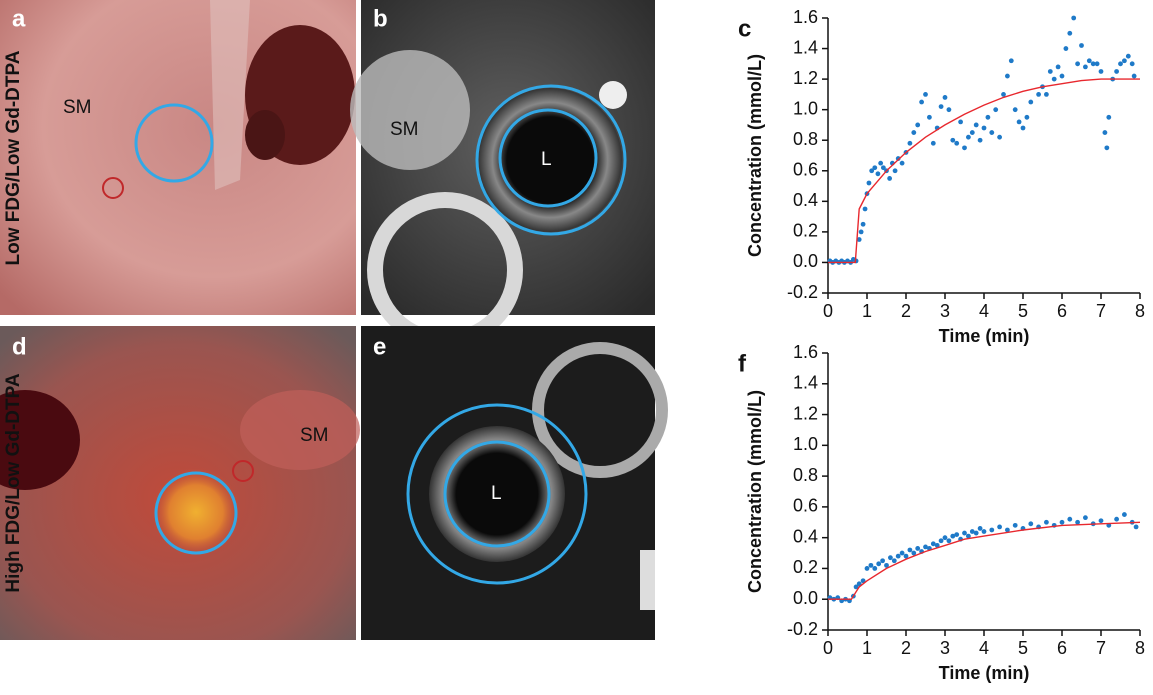  What do you see at coordinates (380, 18) in the screenshot?
I see `panel-letter: b` at bounding box center [380, 18].